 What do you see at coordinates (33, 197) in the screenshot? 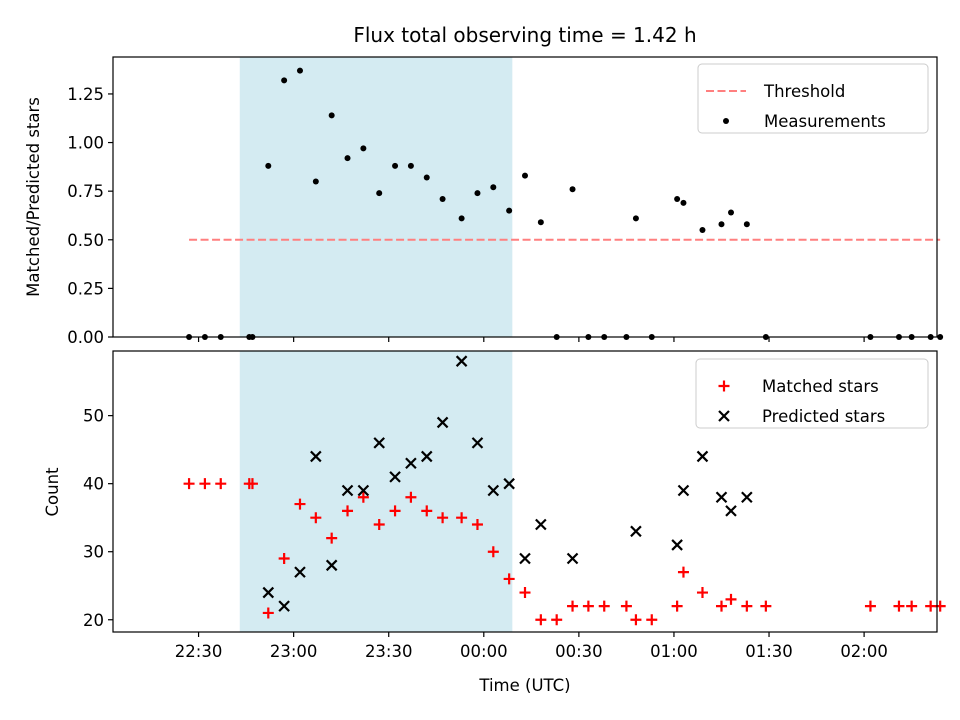
I see `top-y-axis-label: Matched/Predicted stars` at bounding box center [33, 197].